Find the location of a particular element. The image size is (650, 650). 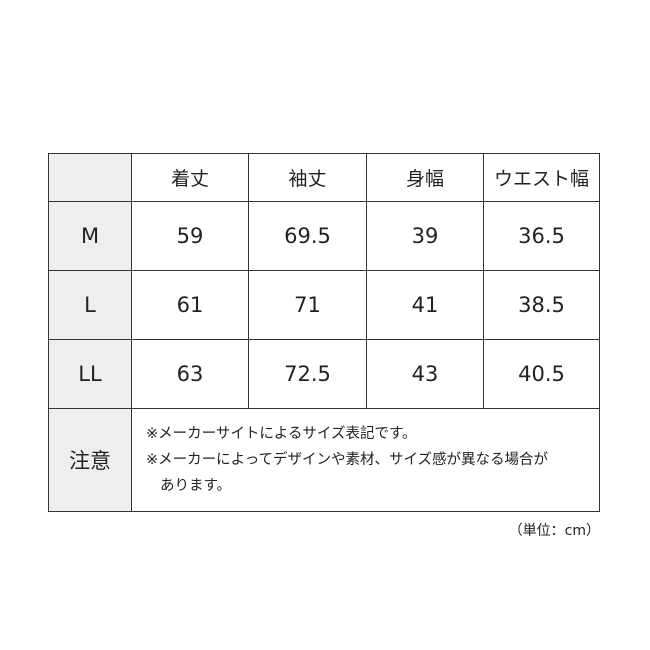

header-sleeve: 袖丈 is located at coordinates (307, 177).